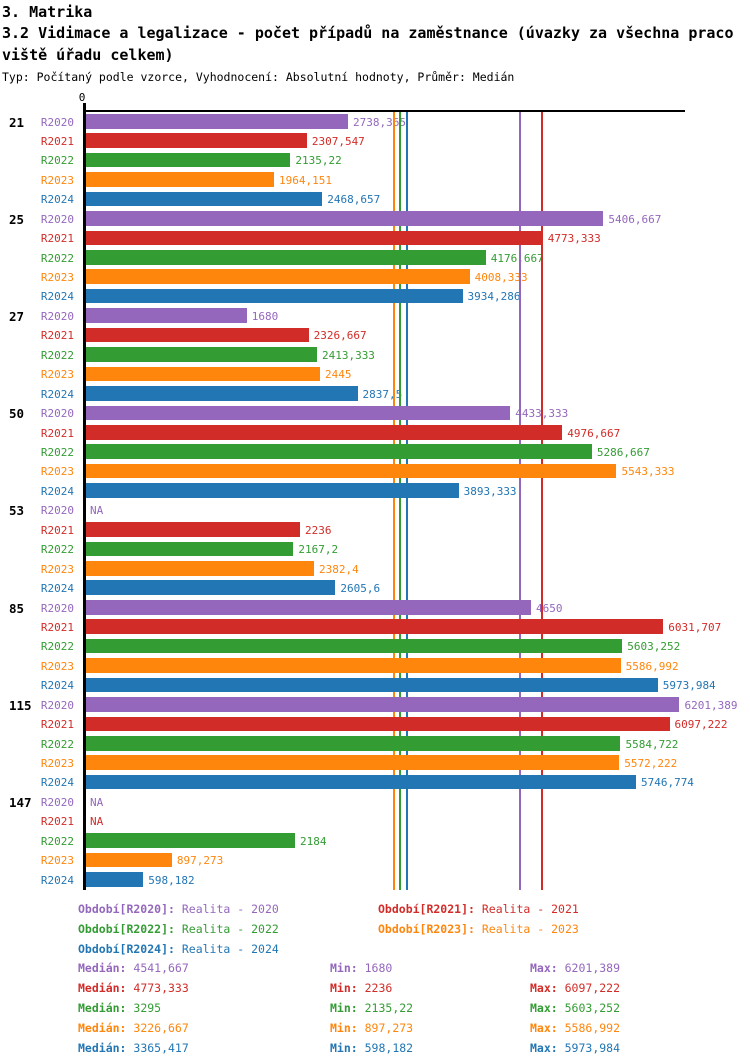 The width and height of the screenshot is (750, 1062). I want to click on value-label-r2021-group-85: 6031,707, so click(695, 627).